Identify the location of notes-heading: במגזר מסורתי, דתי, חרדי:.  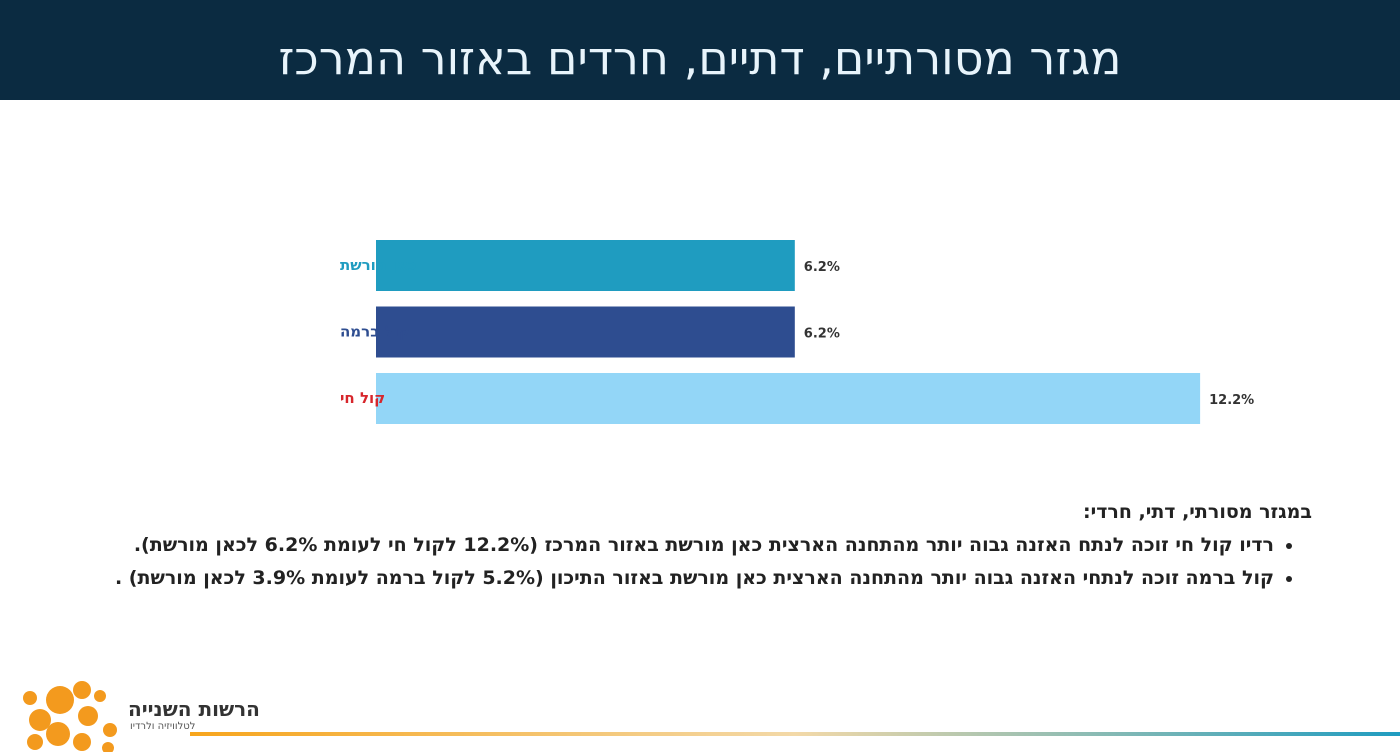
(1197, 512).